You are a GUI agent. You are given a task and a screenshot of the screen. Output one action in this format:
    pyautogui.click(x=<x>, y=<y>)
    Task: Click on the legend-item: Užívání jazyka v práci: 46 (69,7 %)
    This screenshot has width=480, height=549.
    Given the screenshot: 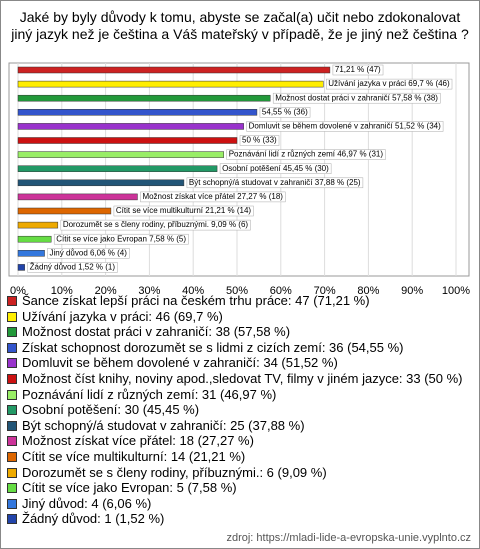 What is the action you would take?
    pyautogui.click(x=238, y=317)
    